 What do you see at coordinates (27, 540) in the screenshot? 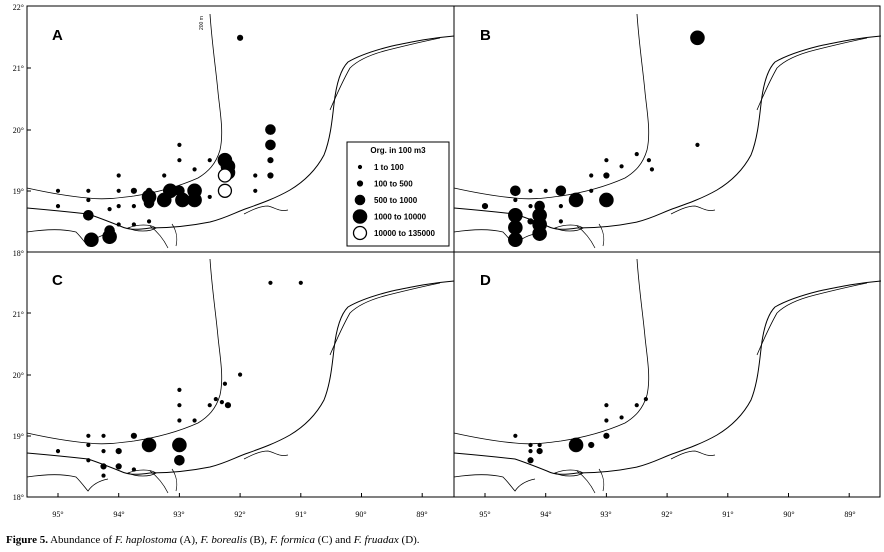
I see `caption-label: Figure 5.` at bounding box center [27, 540].